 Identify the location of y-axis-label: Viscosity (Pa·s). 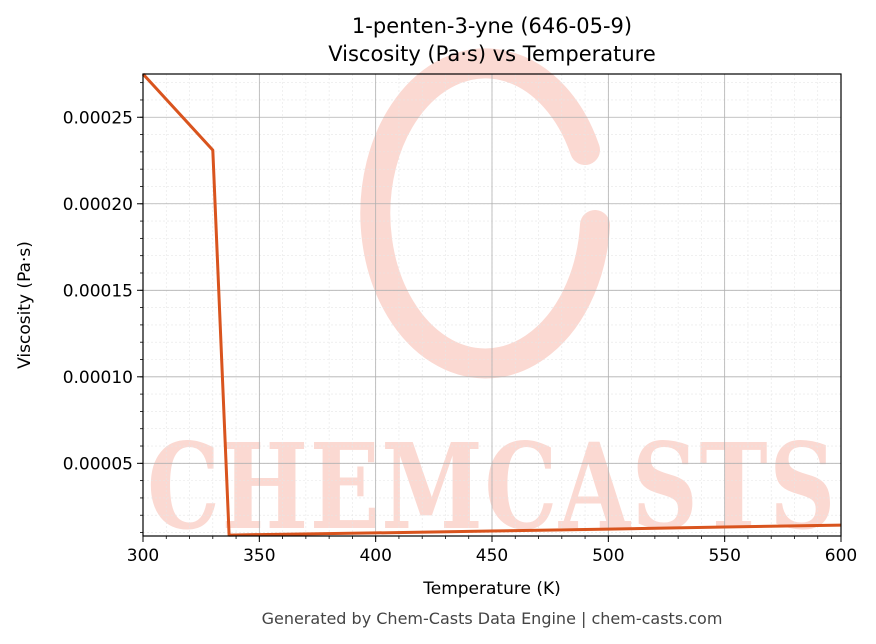
(25, 305).